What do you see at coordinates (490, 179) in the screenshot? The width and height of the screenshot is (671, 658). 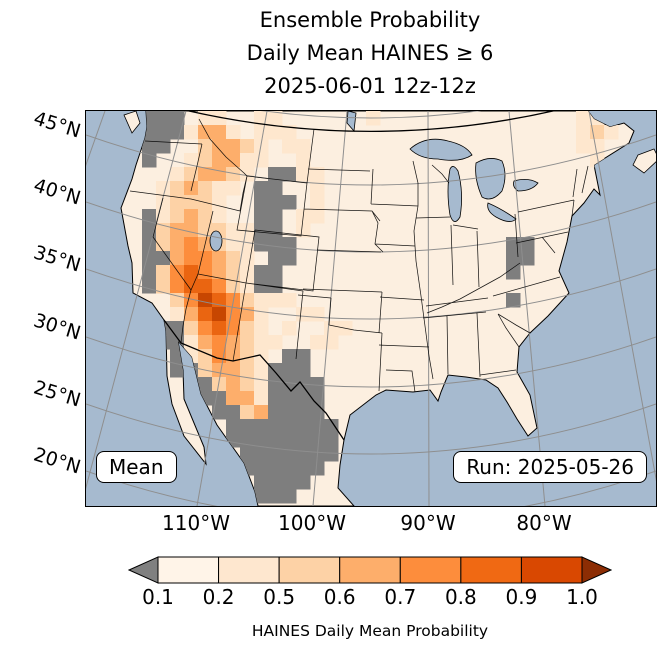 I see `lake-huron` at bounding box center [490, 179].